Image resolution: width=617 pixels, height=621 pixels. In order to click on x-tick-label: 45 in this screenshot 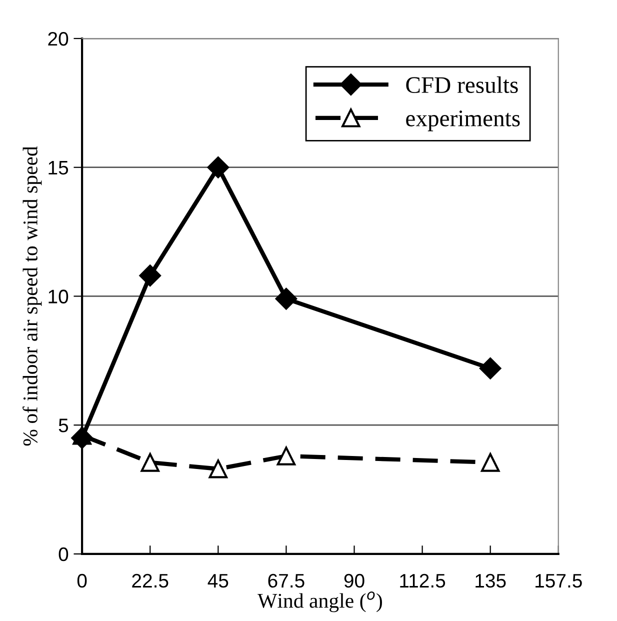, I will do `click(218, 581)`.